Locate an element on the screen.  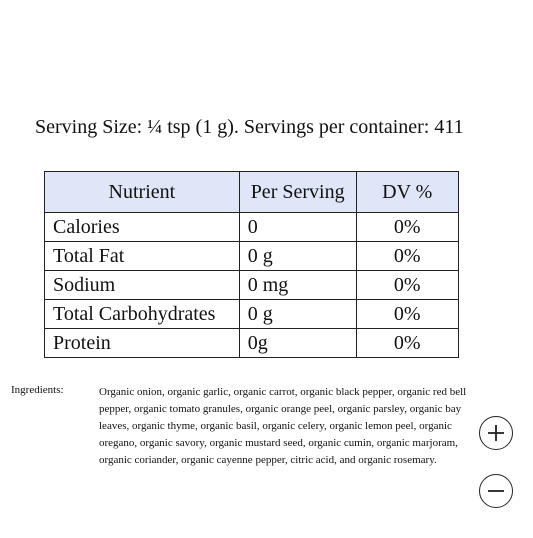
per-serving-cell: 0 is located at coordinates (297, 227).